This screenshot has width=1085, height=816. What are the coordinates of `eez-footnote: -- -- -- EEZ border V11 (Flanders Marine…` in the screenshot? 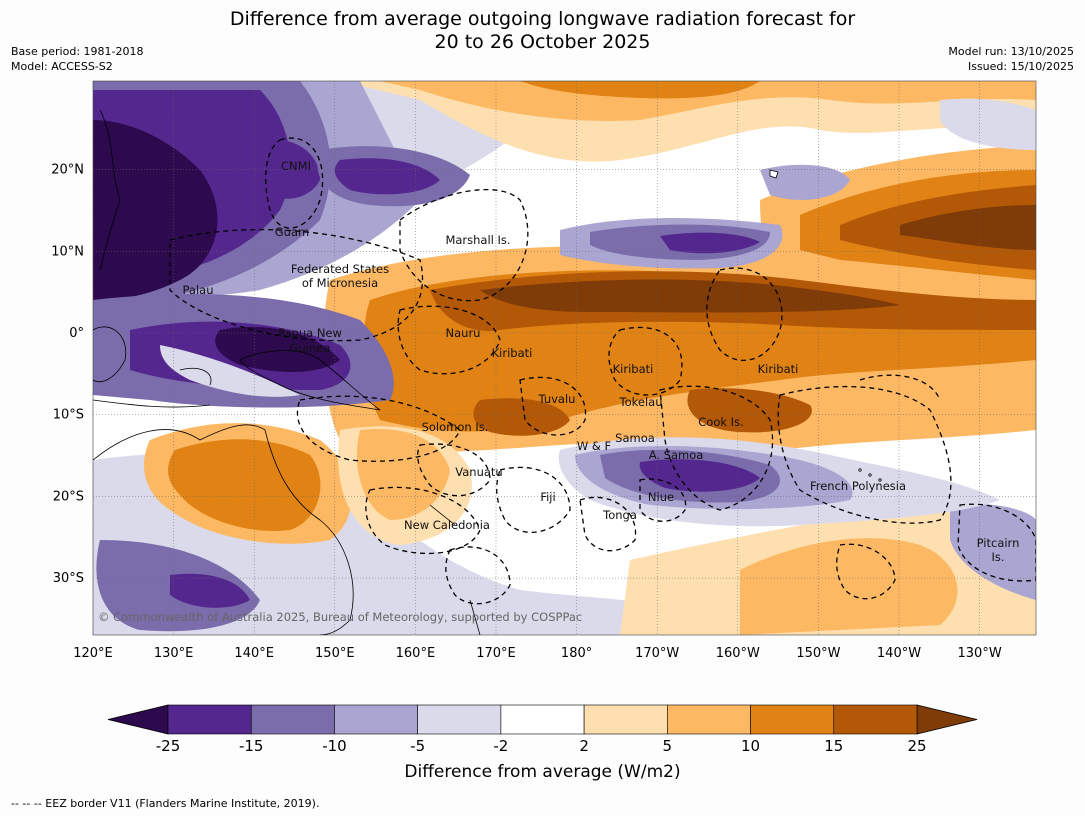 It's located at (165, 803).